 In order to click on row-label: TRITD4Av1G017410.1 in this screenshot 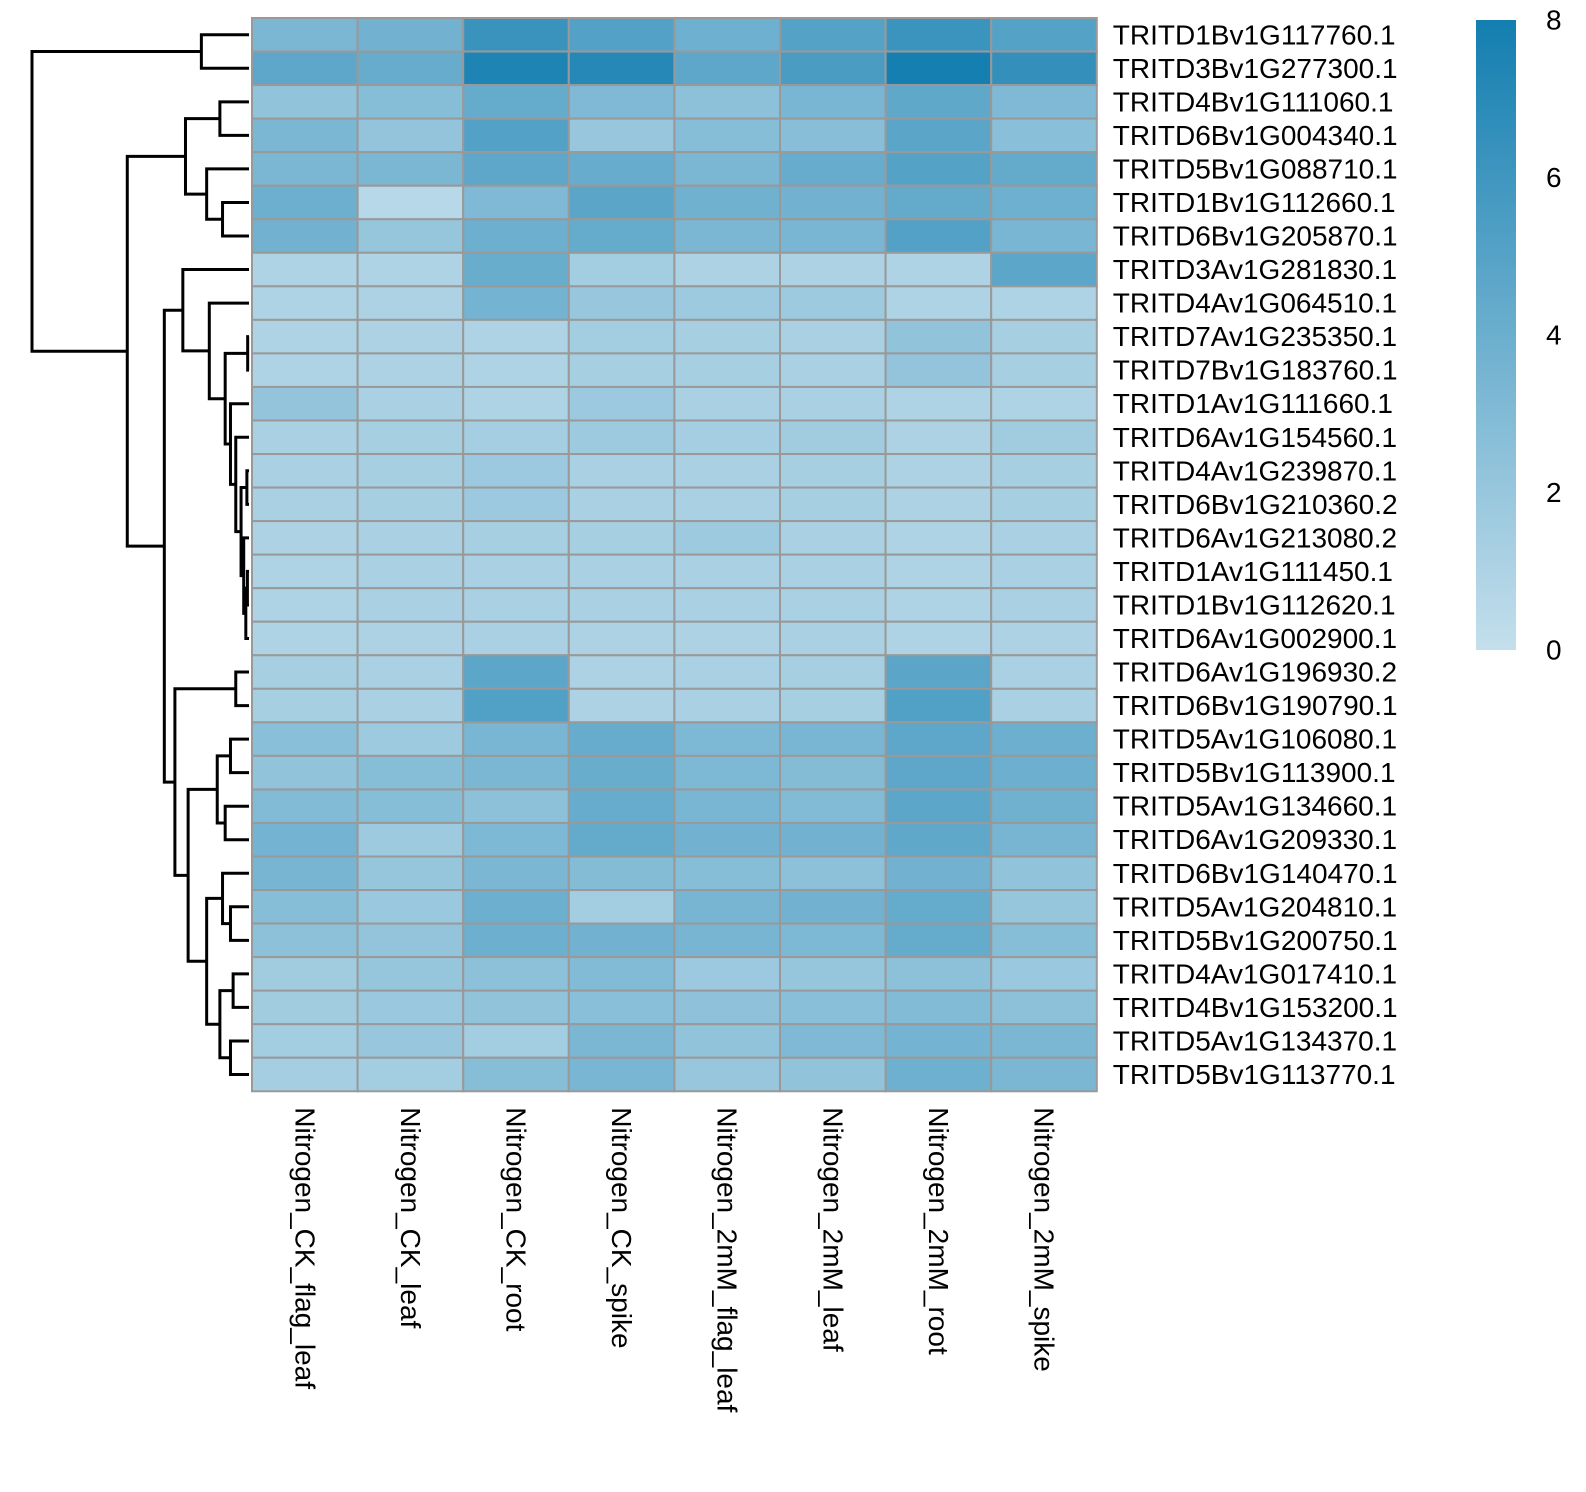, I will do `click(1255, 973)`.